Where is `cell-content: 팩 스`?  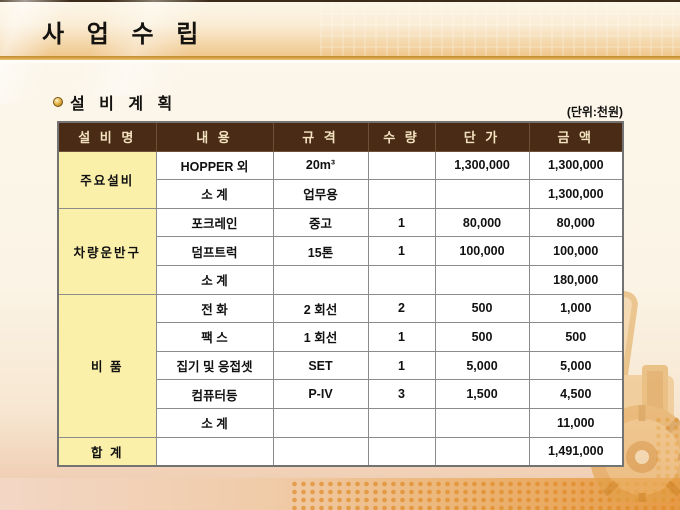
cell-content: 팩 스 is located at coordinates (214, 337).